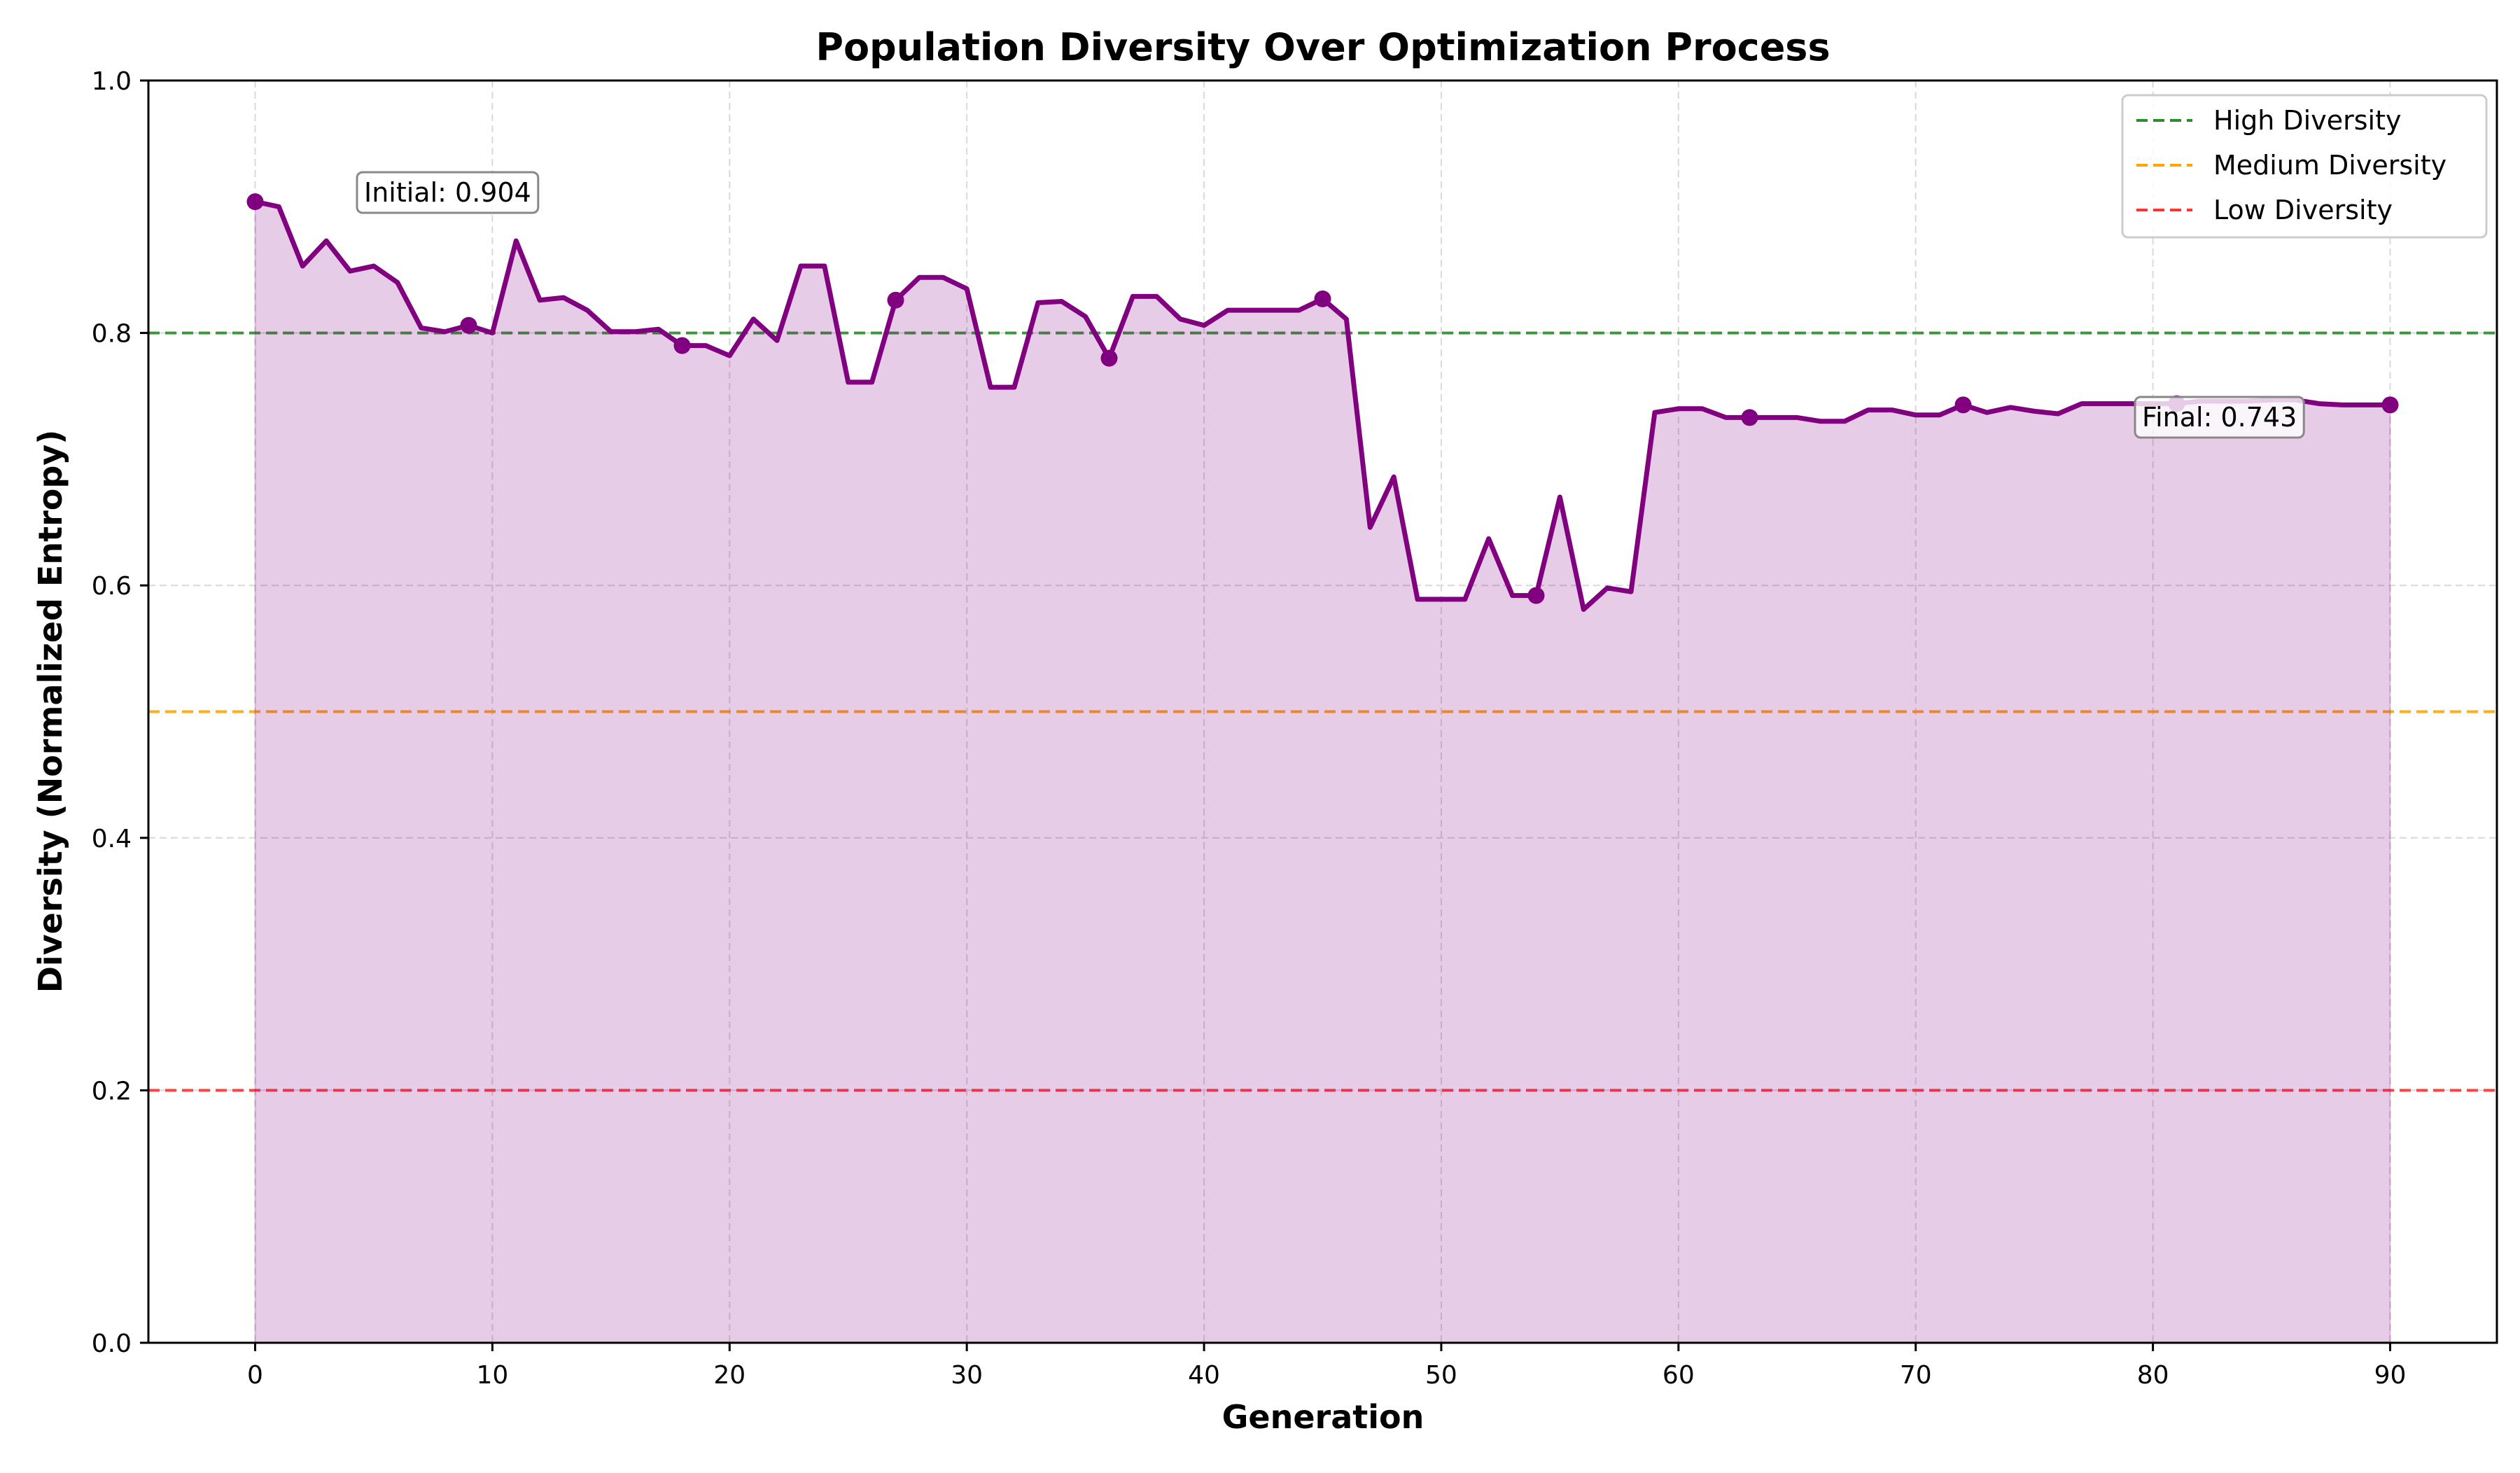 The width and height of the screenshot is (2520, 1473). What do you see at coordinates (112, 334) in the screenshot?
I see `y-tick-label: 0.8` at bounding box center [112, 334].